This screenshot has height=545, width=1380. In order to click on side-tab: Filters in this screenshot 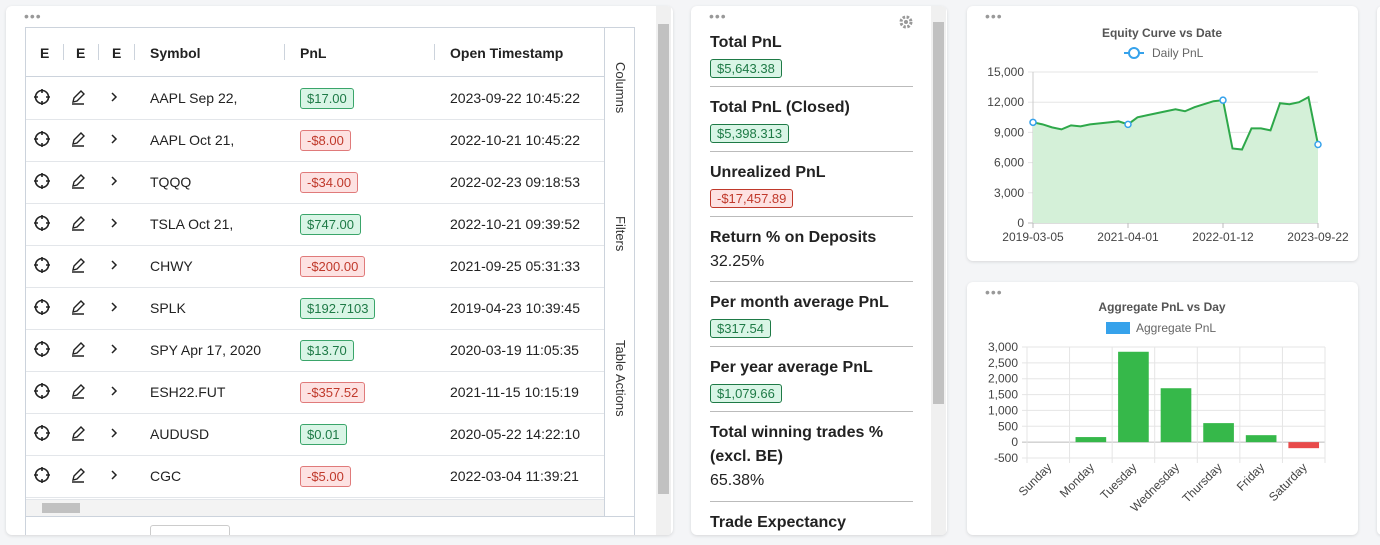, I will do `click(620, 234)`.